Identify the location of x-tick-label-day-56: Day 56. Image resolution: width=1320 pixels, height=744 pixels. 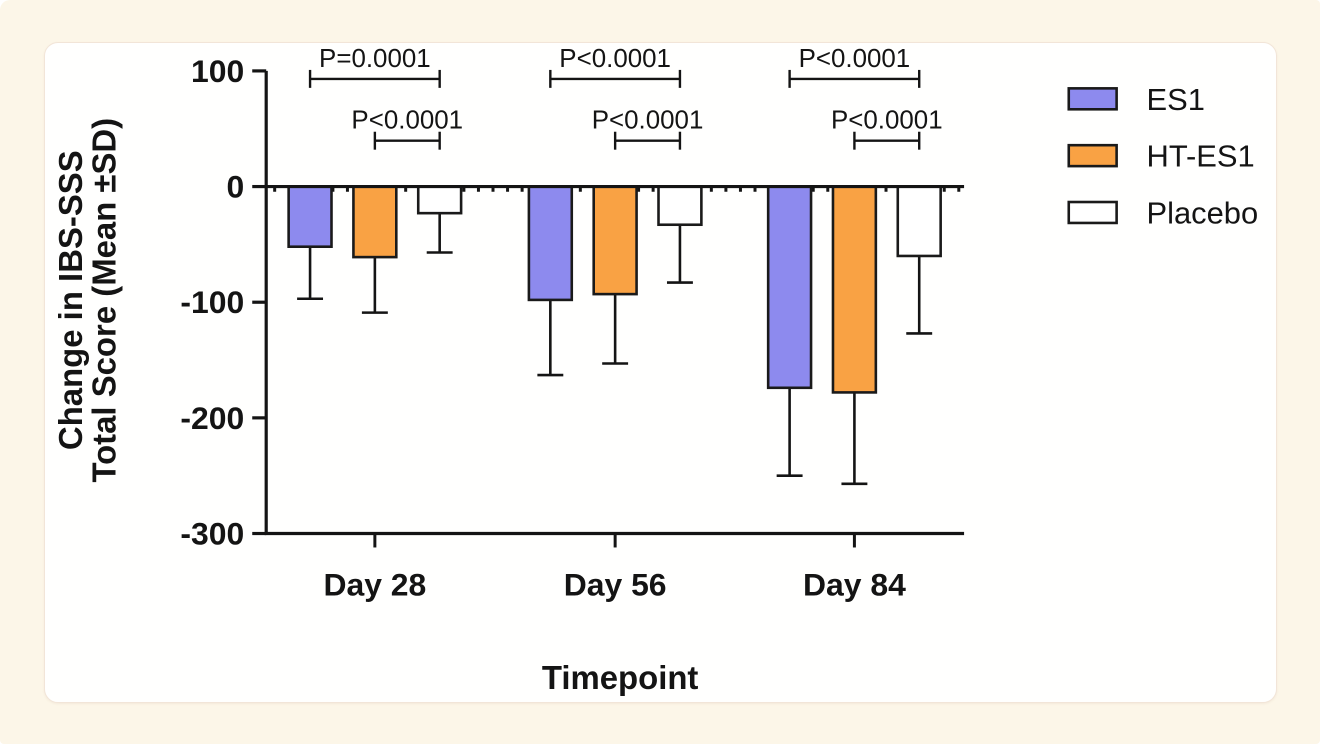
(615, 584).